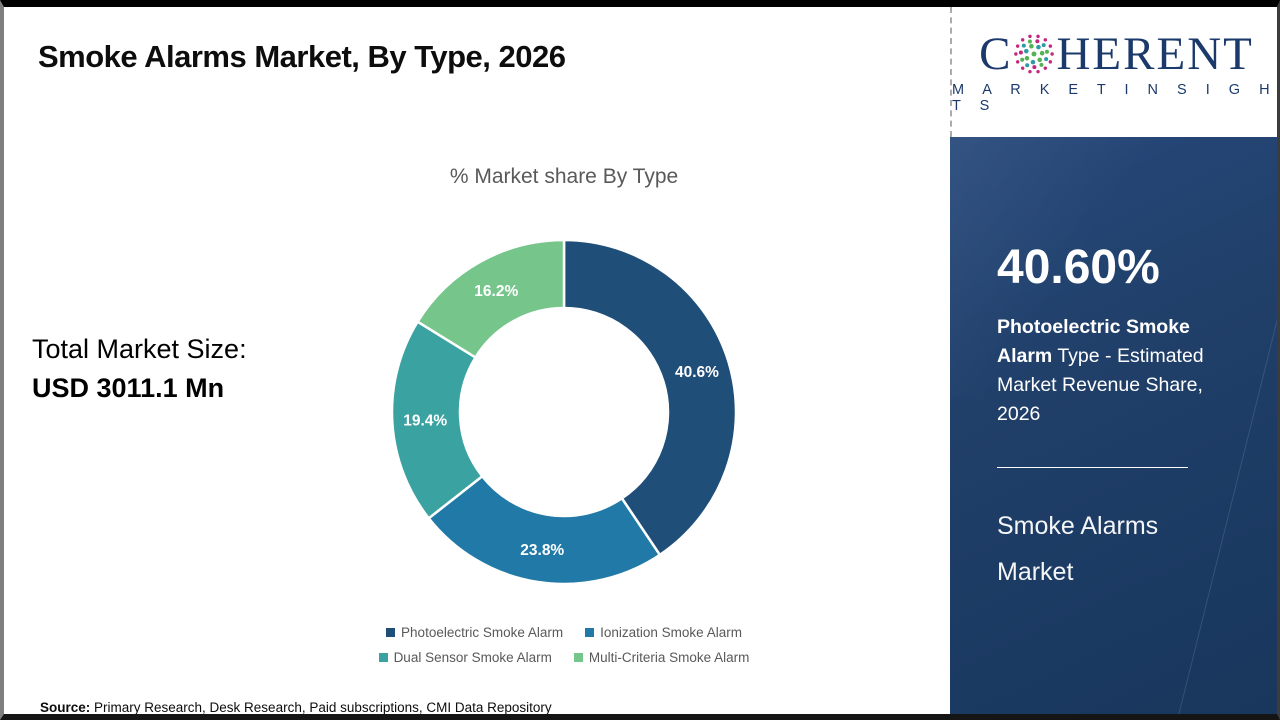 The height and width of the screenshot is (720, 1280). Describe the element at coordinates (1155, 53) in the screenshot. I see `logo-letters-rest: HERENT` at that location.